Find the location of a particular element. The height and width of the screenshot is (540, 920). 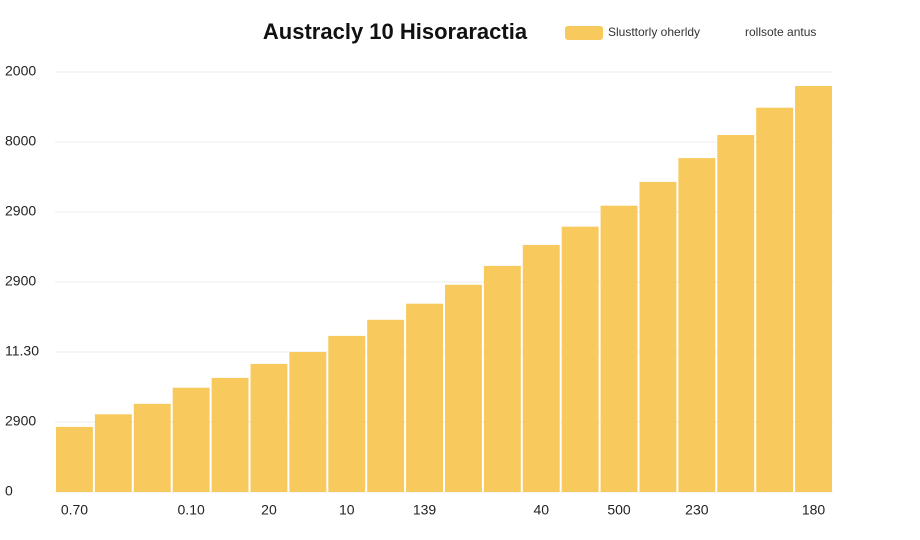

x-tick-label: 40 is located at coordinates (541, 510).